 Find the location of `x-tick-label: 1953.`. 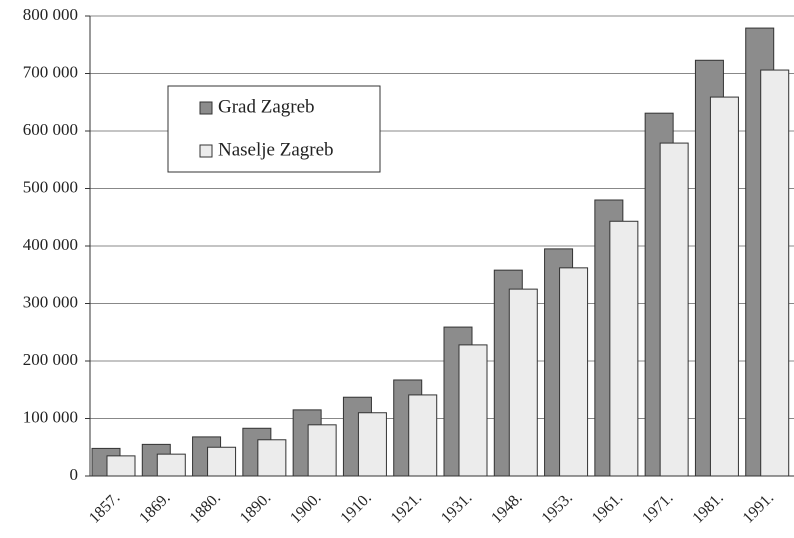

x-tick-label: 1953. is located at coordinates (557, 507).